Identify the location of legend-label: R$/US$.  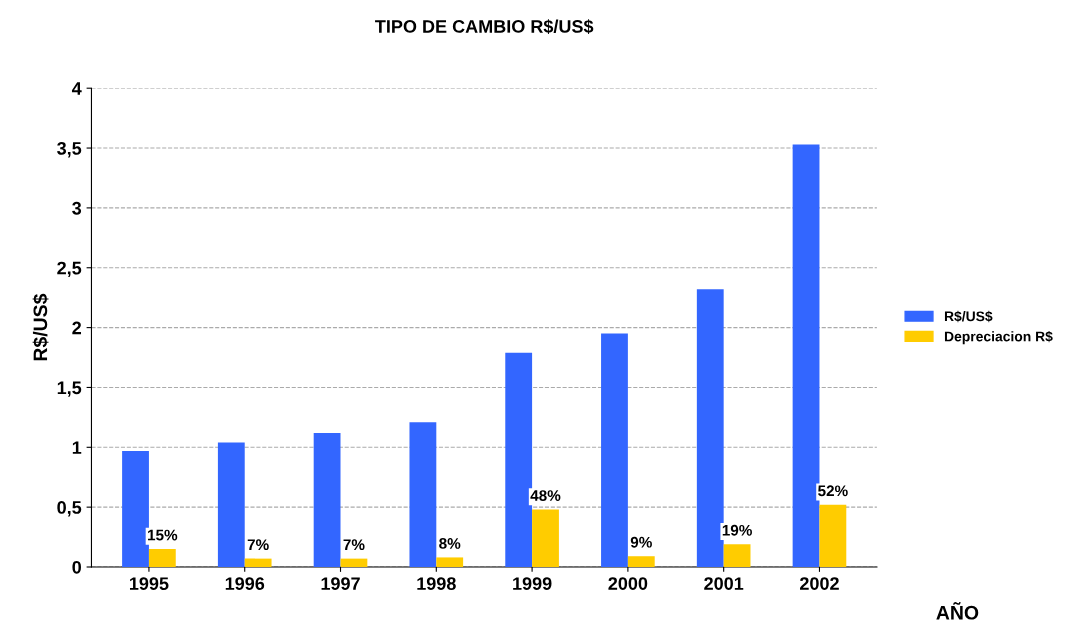
(968, 316).